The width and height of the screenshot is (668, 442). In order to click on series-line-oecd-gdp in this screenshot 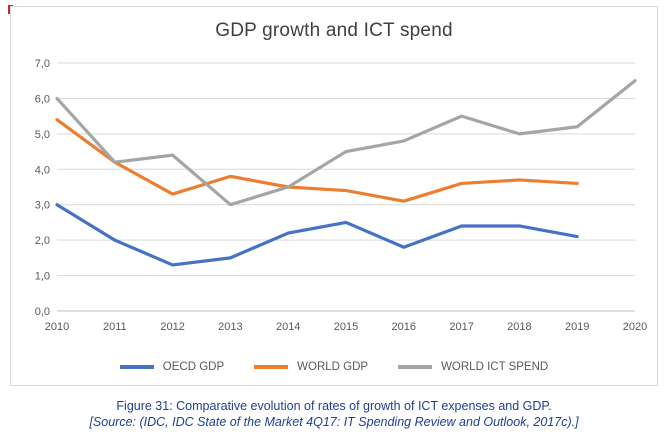, I will do `click(317, 235)`.